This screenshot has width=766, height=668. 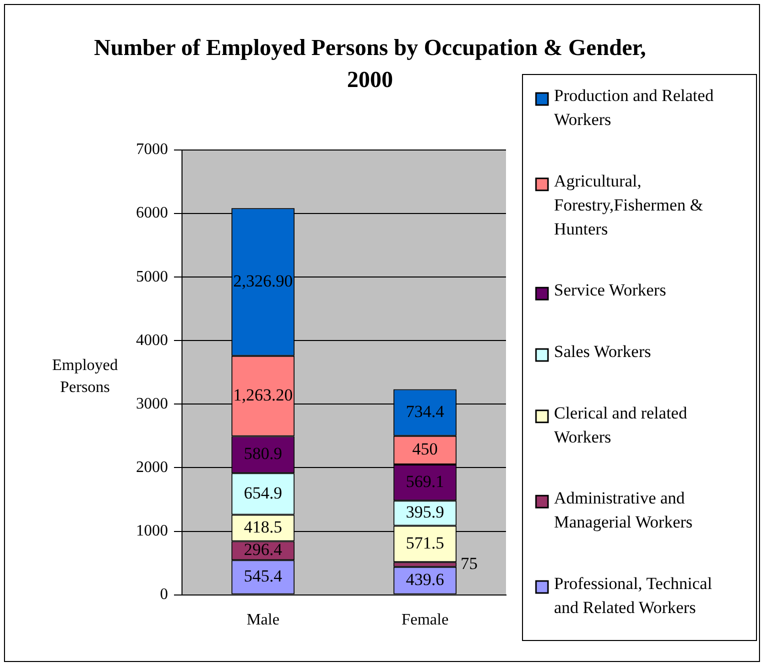 What do you see at coordinates (621, 424) in the screenshot?
I see `legend-label: Clerical and related Workers` at bounding box center [621, 424].